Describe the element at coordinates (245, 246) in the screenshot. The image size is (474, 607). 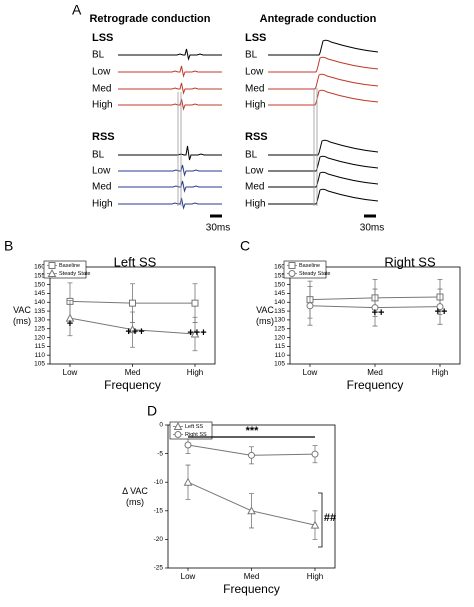
I see `panel-label: C` at that location.